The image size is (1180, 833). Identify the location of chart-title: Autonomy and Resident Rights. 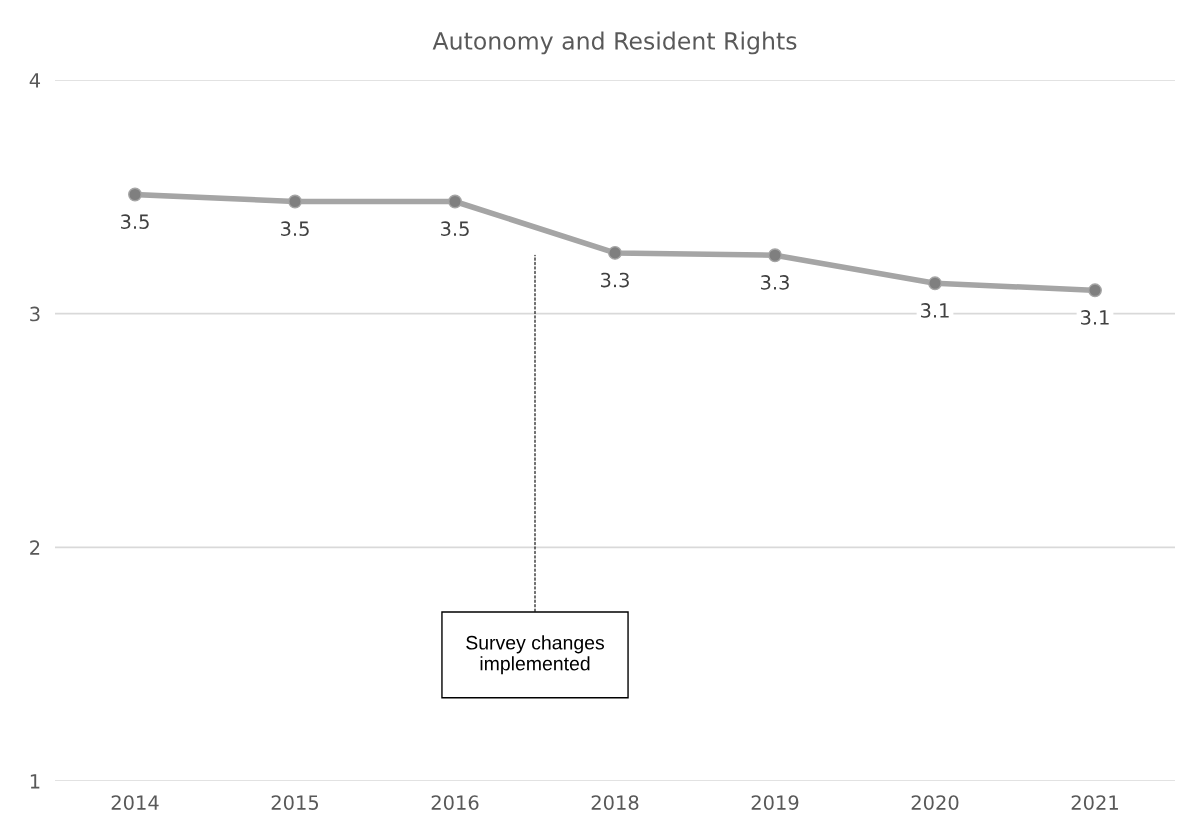
(614, 43).